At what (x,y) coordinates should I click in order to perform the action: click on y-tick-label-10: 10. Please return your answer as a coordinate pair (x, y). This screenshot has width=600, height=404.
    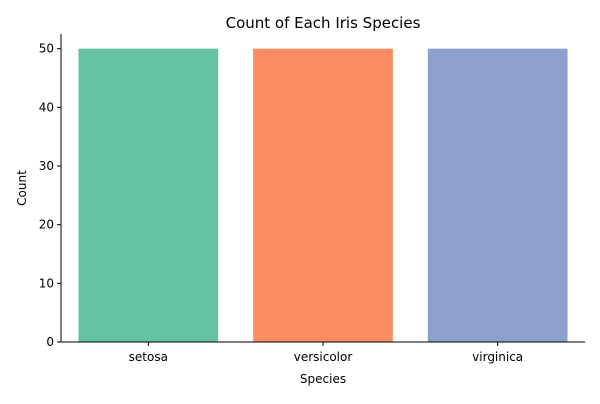
    Looking at the image, I should click on (46, 283).